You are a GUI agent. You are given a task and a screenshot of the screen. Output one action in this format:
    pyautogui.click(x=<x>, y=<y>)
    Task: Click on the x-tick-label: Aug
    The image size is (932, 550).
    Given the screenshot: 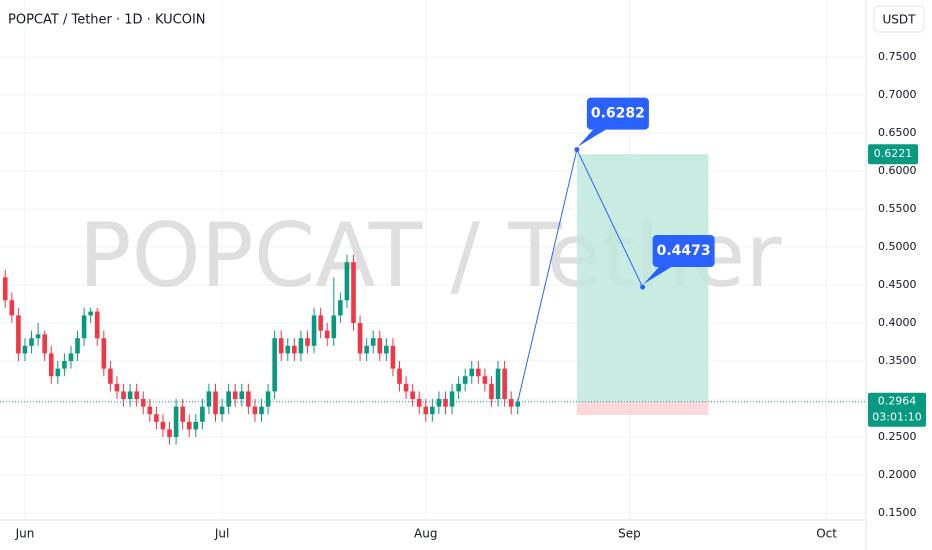 What is the action you would take?
    pyautogui.click(x=425, y=534)
    